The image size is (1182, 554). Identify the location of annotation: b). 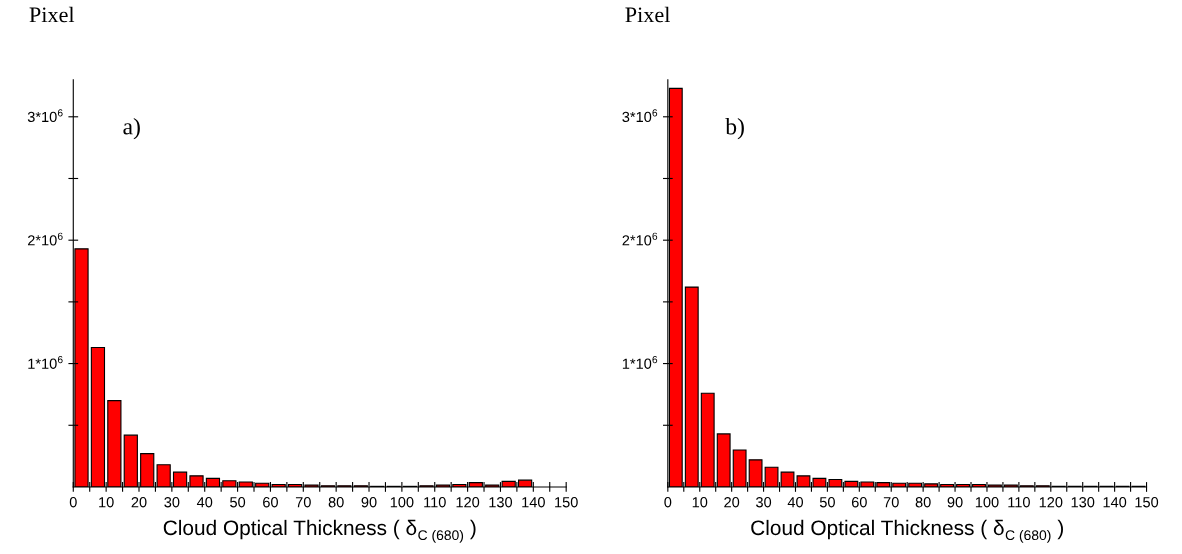
(734, 128).